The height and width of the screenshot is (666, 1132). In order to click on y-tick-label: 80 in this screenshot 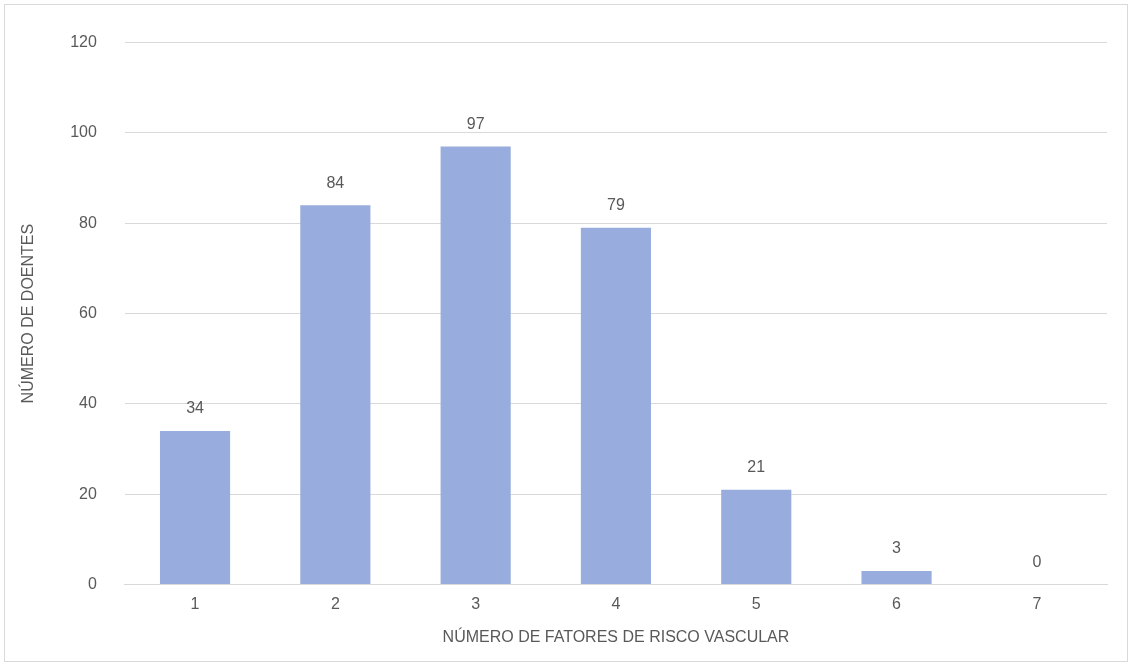, I will do `click(88, 222)`.